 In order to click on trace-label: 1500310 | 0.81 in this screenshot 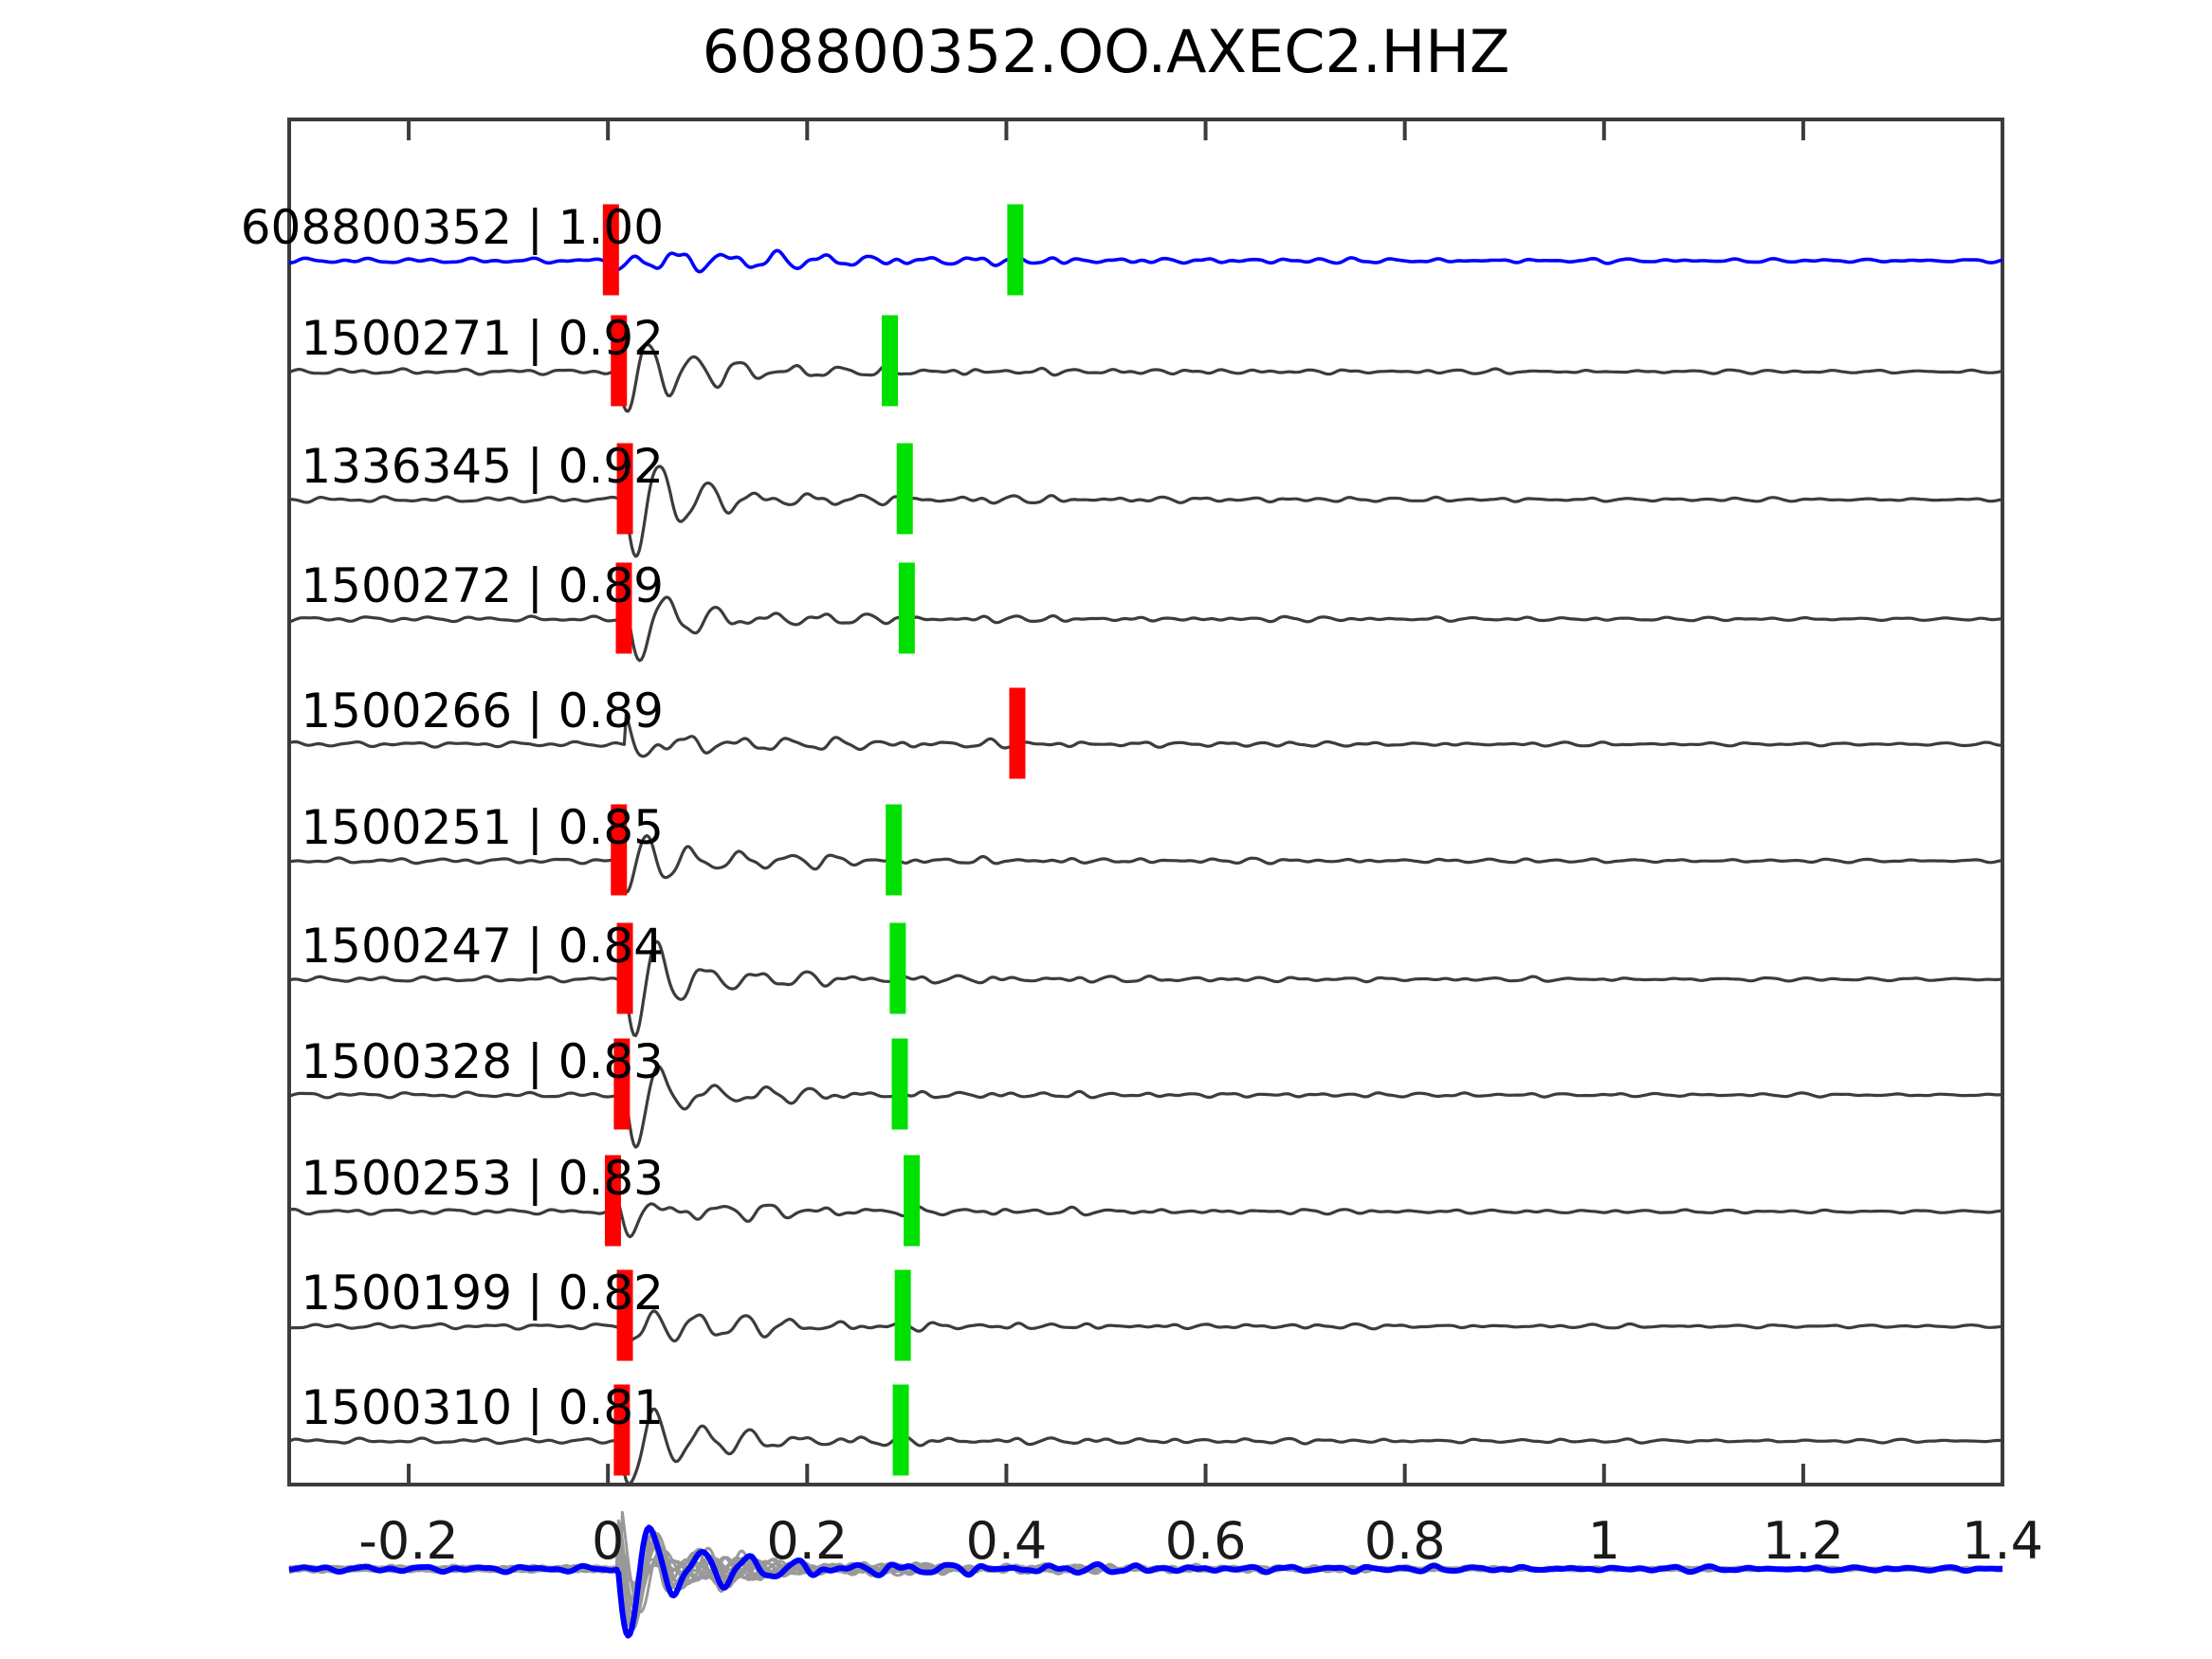, I will do `click(482, 1407)`.